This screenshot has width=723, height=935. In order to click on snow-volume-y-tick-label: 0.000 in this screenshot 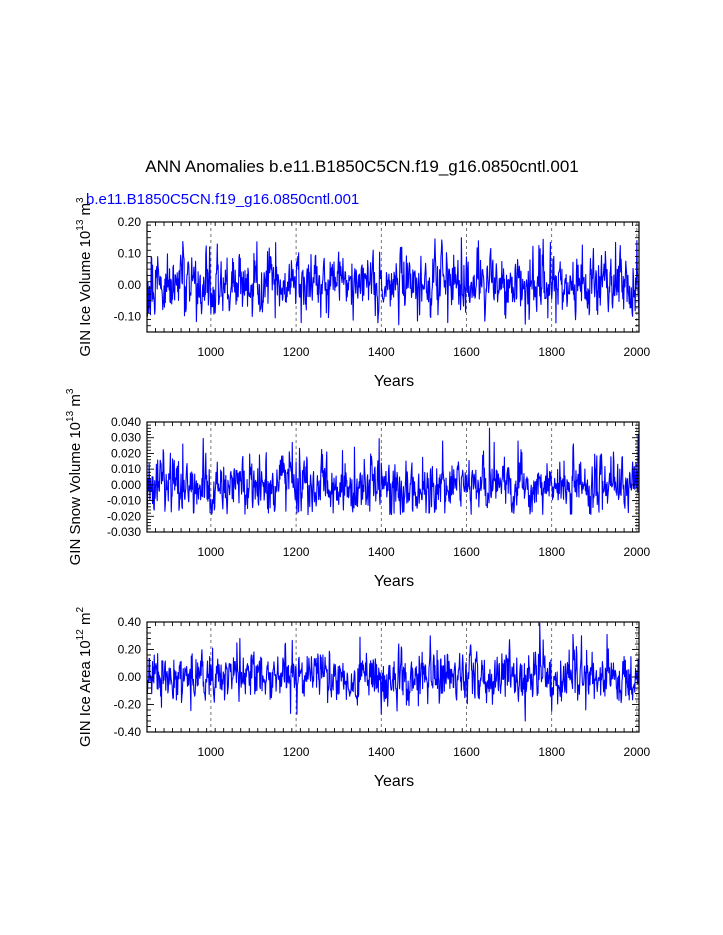, I will do `click(126, 485)`.